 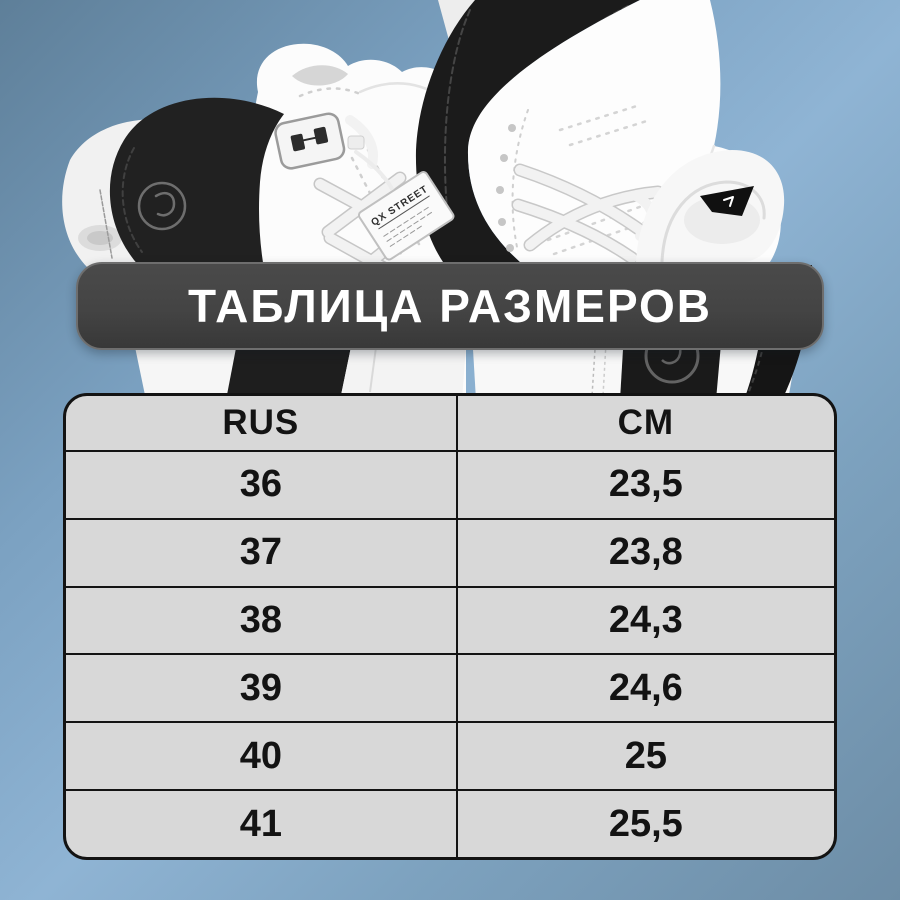 What do you see at coordinates (310, 141) in the screenshot?
I see `tongue-eyelet-patch` at bounding box center [310, 141].